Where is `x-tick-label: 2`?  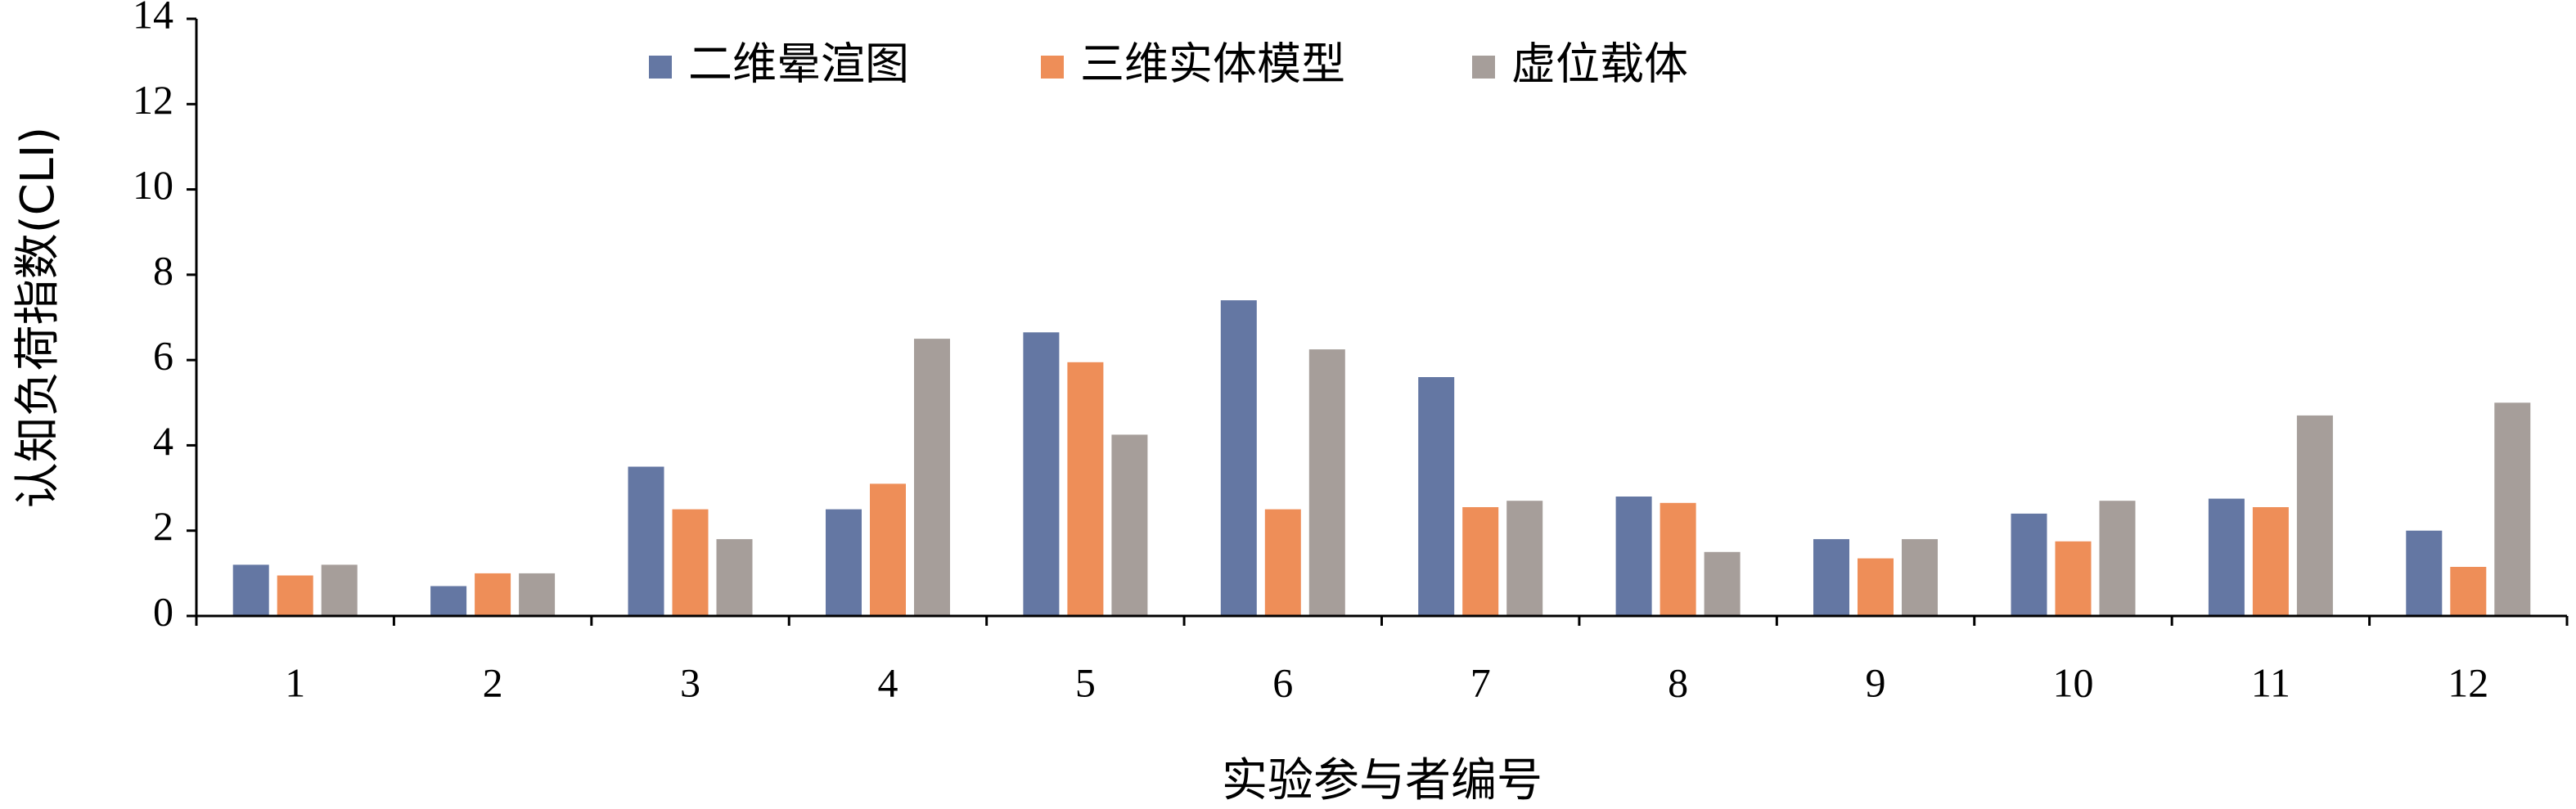
x-tick-label: 2 is located at coordinates (493, 682).